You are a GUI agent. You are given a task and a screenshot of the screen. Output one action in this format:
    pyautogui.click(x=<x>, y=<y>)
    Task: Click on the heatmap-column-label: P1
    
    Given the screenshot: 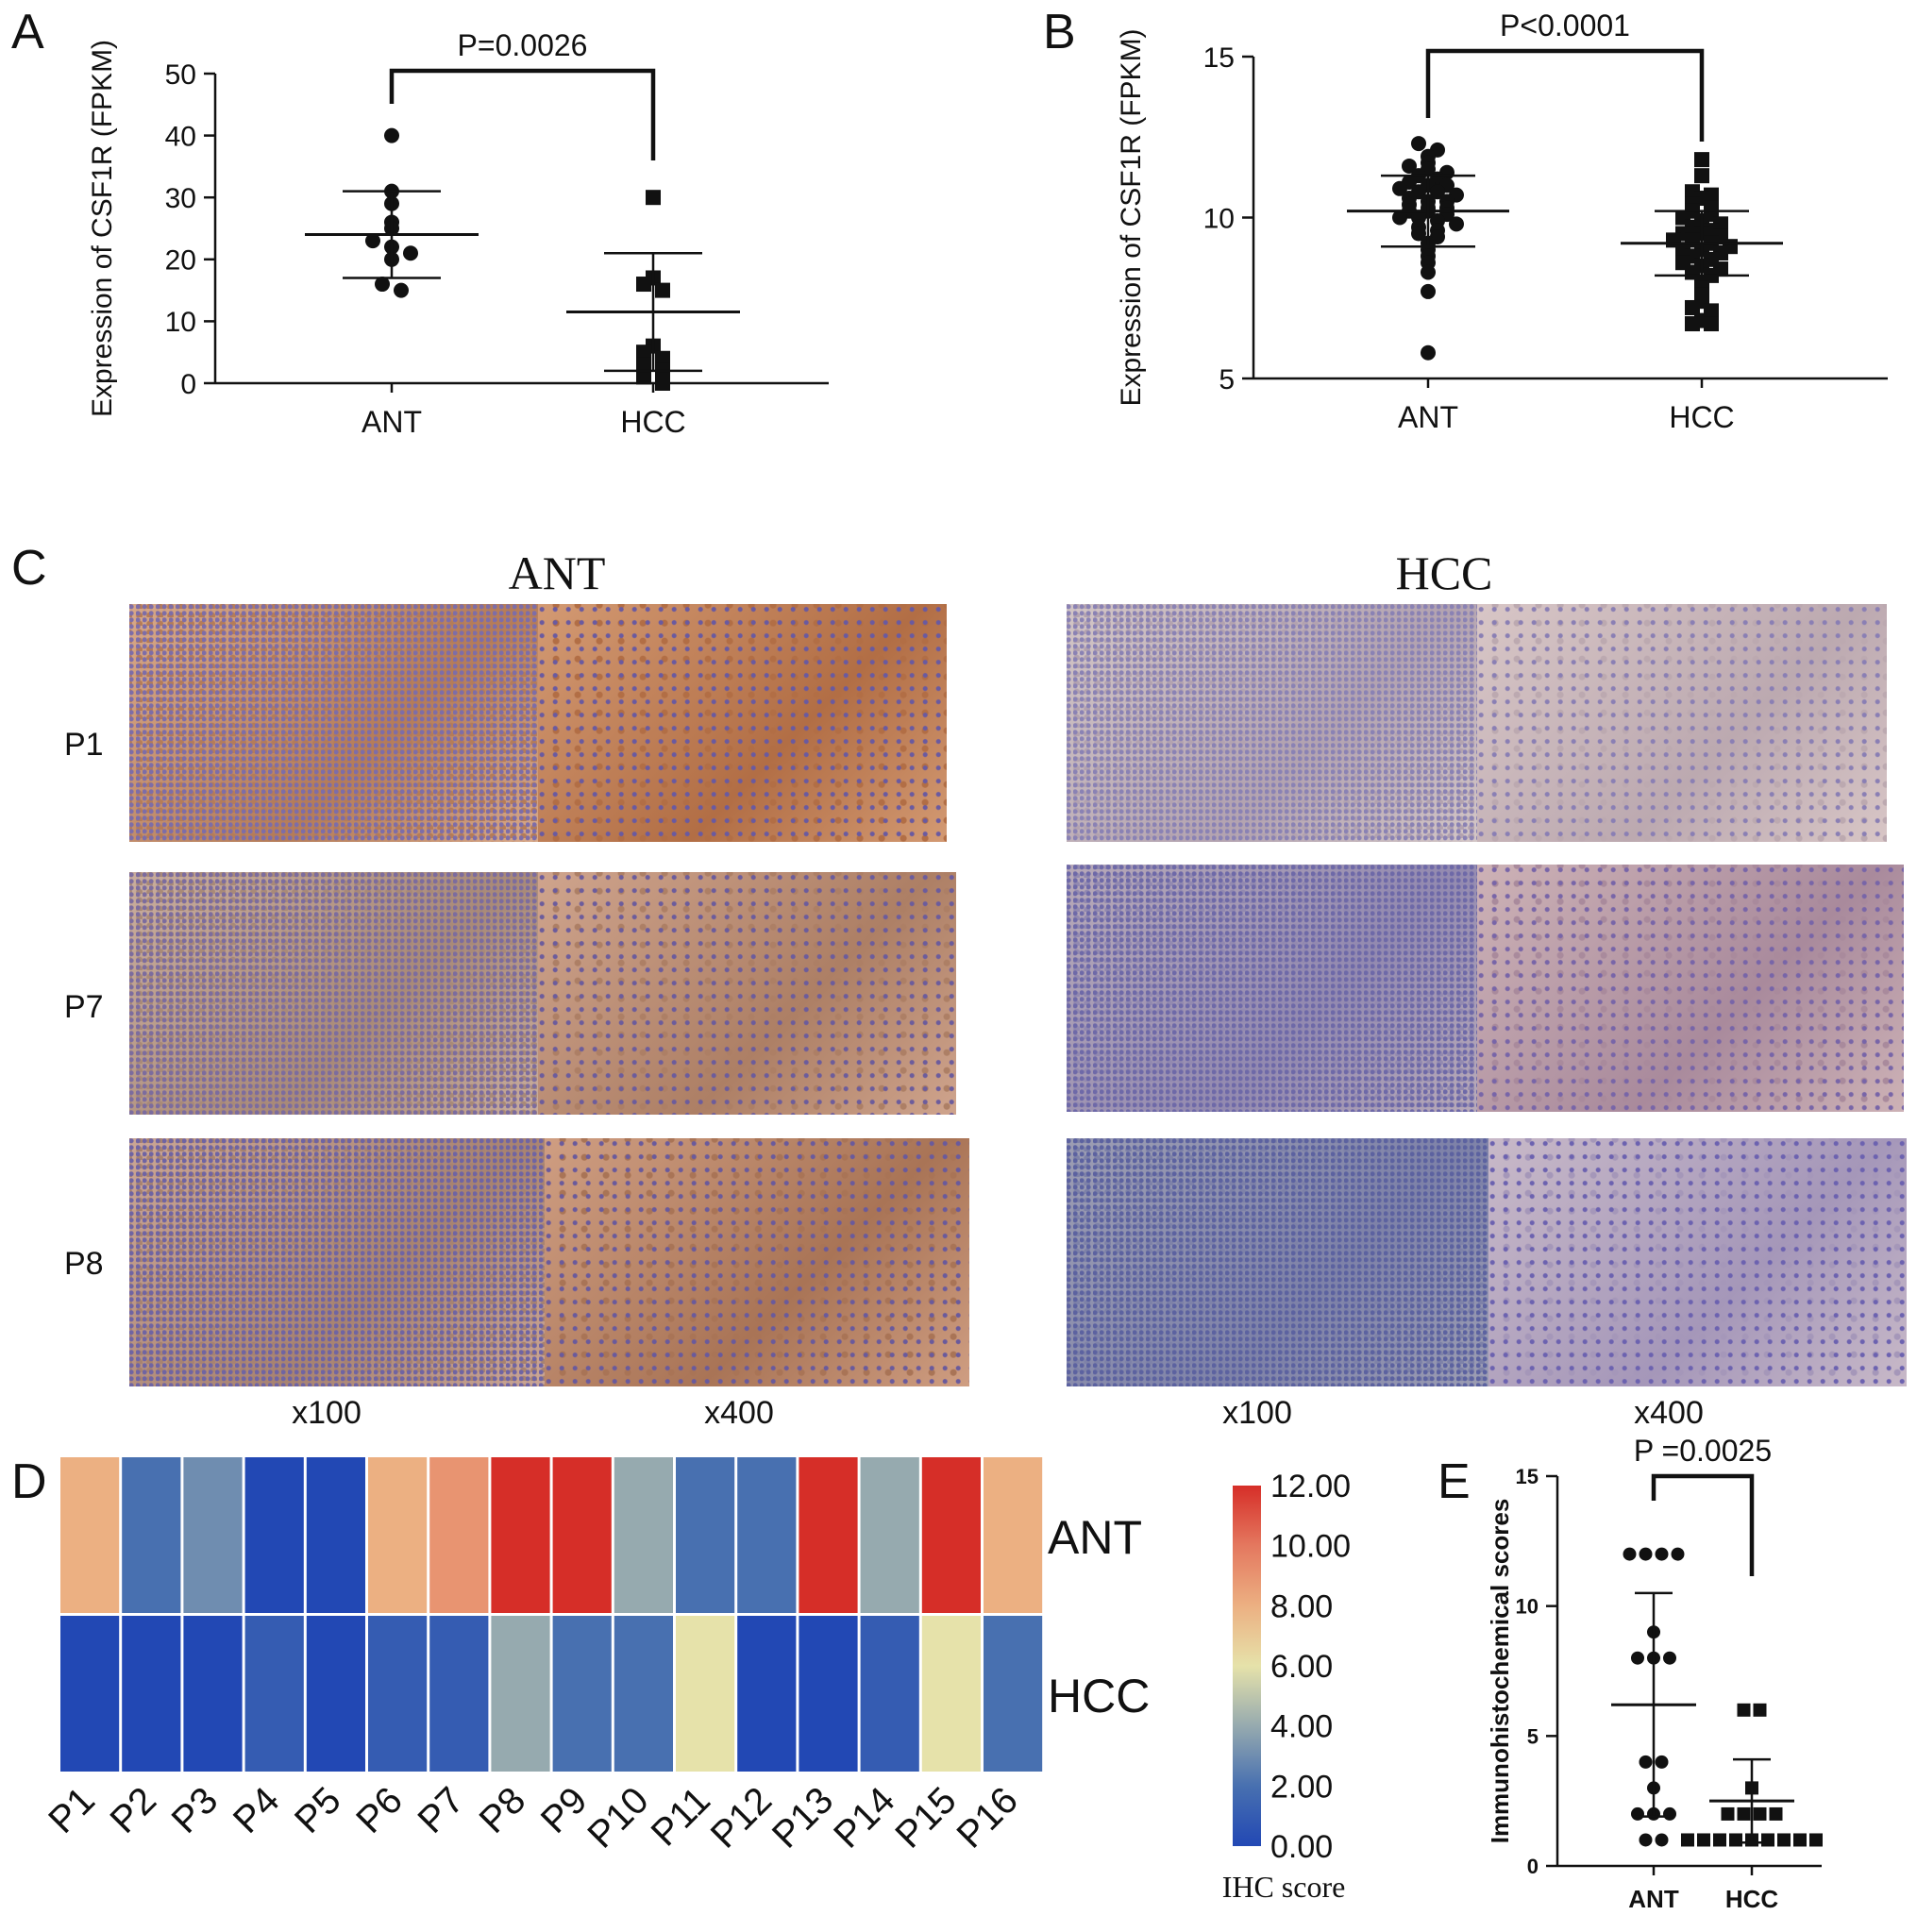 What is the action you would take?
    pyautogui.click(x=72, y=1810)
    